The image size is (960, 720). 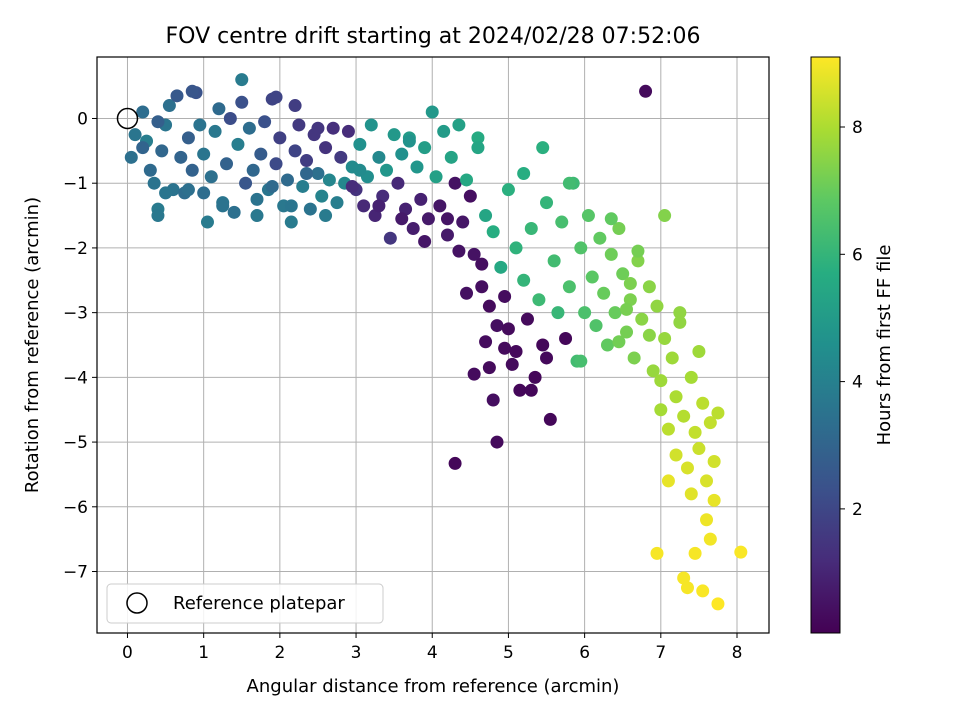 What do you see at coordinates (75, 249) in the screenshot?
I see `y-tick-label: −2` at bounding box center [75, 249].